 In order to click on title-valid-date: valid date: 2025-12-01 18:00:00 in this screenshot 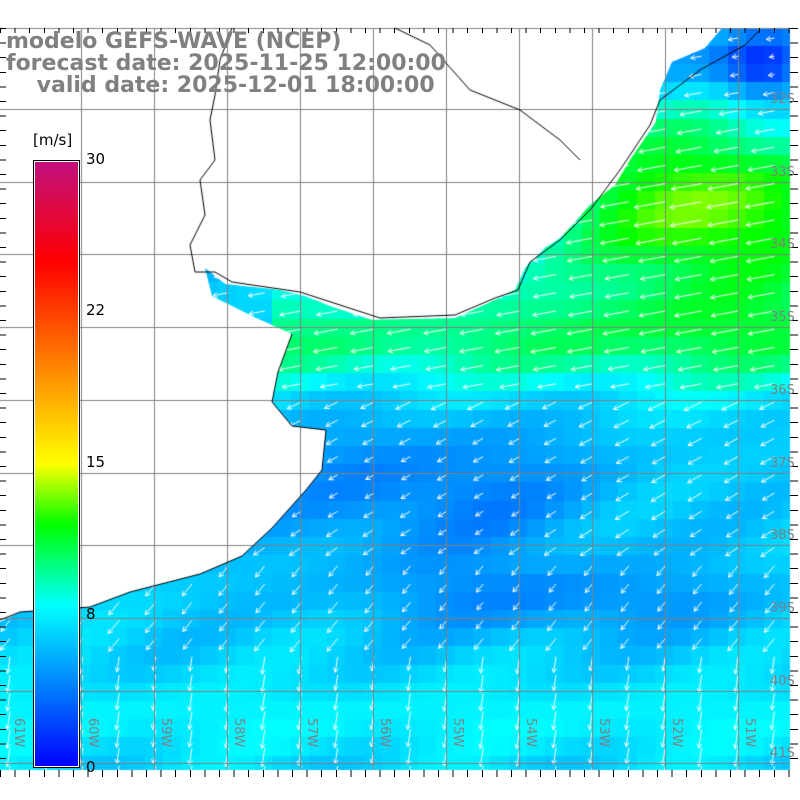, I will do `click(220, 85)`.